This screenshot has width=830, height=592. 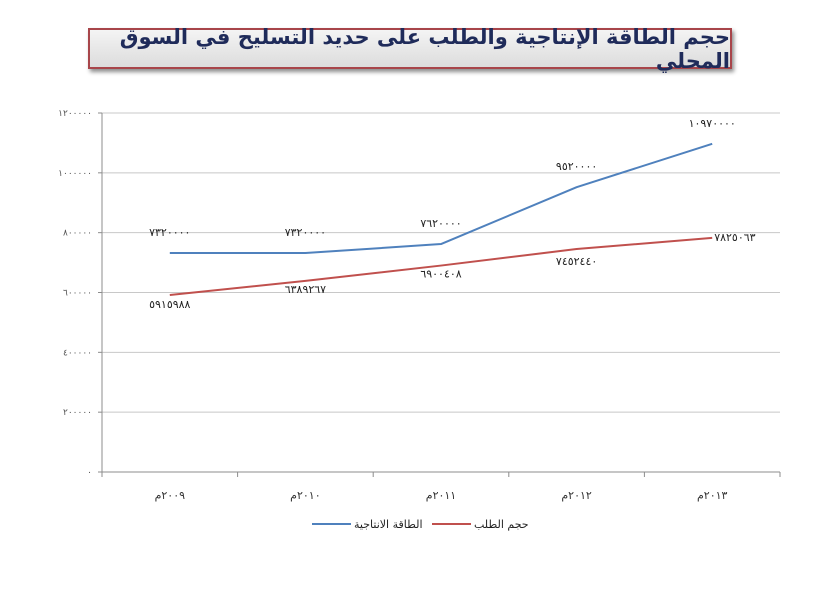 What do you see at coordinates (77, 353) in the screenshot?
I see `y-tick-label: ٤٠٠٠٠٠` at bounding box center [77, 353].